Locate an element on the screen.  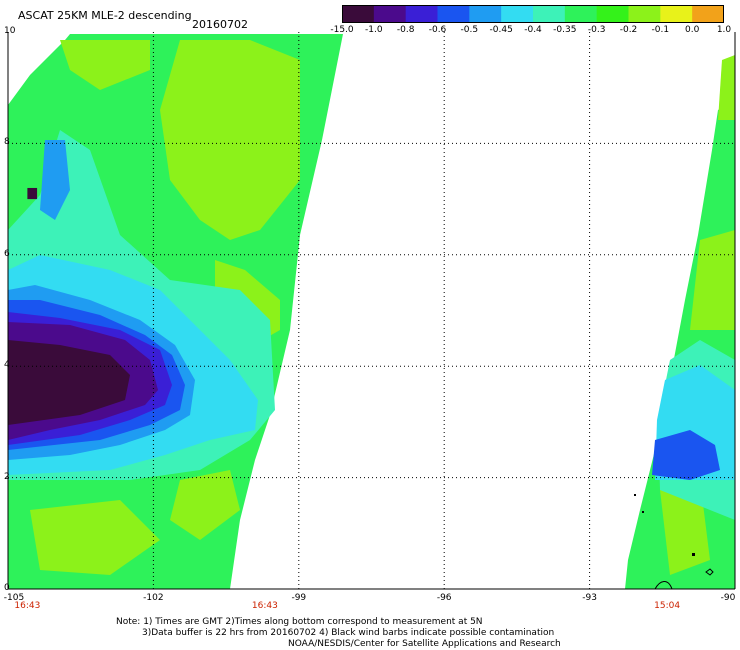
colorbar-label: -0.35 is located at coordinates (565, 30).